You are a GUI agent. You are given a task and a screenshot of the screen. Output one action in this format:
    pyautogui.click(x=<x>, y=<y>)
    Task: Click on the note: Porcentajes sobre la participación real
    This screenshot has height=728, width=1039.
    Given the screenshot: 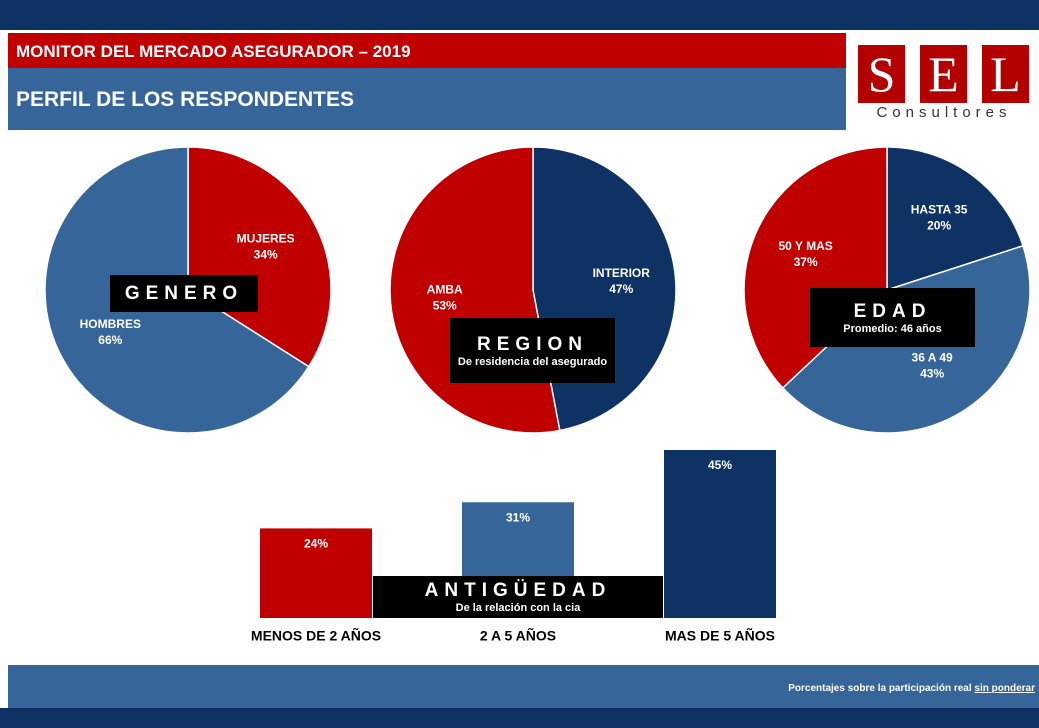 What is the action you would take?
    pyautogui.click(x=880, y=688)
    